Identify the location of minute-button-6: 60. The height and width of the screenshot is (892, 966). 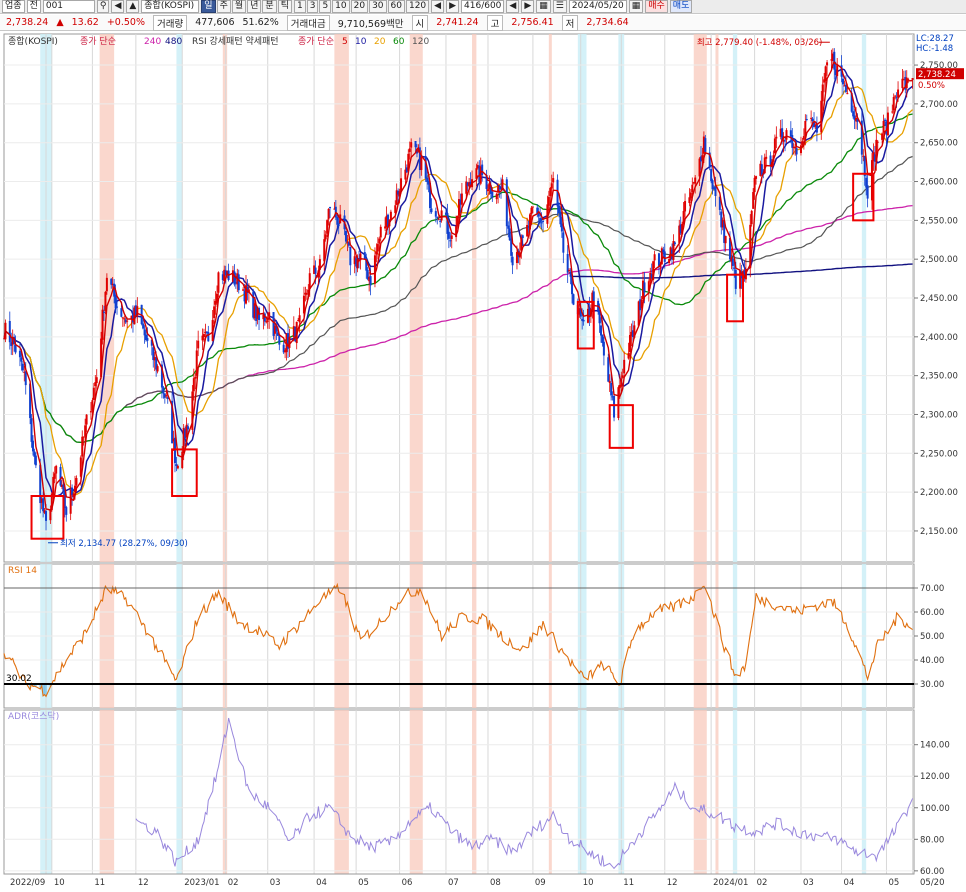
(396, 6).